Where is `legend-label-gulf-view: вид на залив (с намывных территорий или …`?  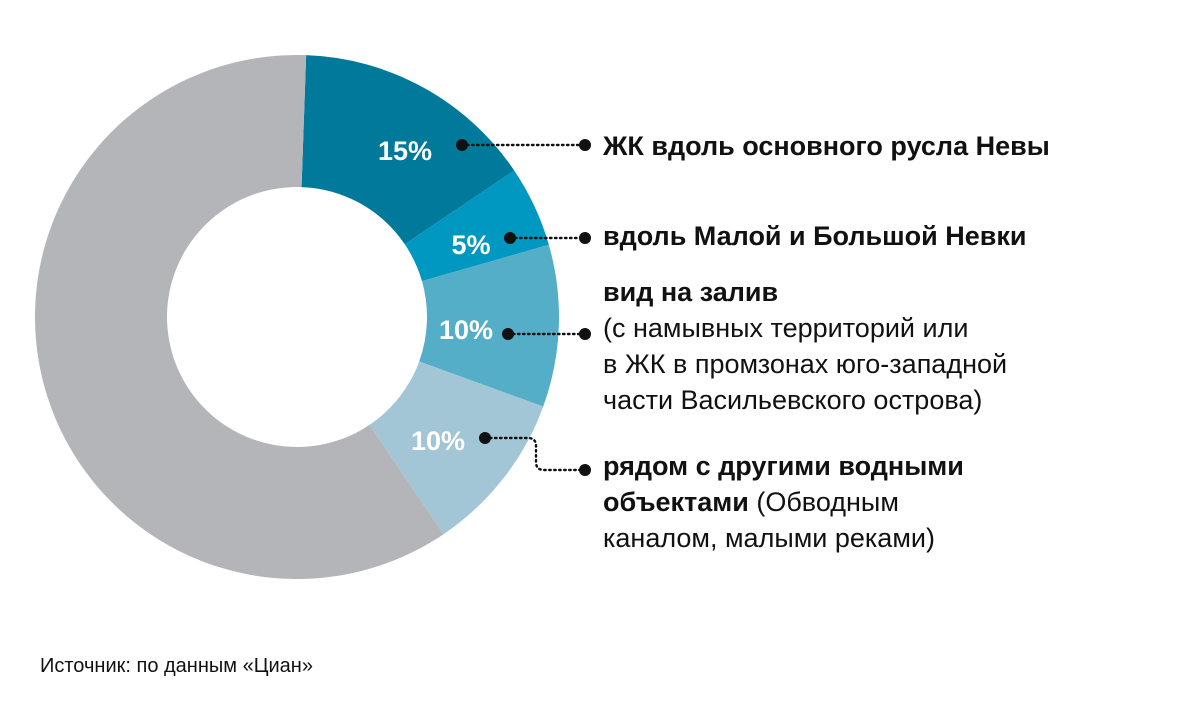
legend-label-gulf-view: вид на залив (с намывных территорий или … is located at coordinates (805, 346).